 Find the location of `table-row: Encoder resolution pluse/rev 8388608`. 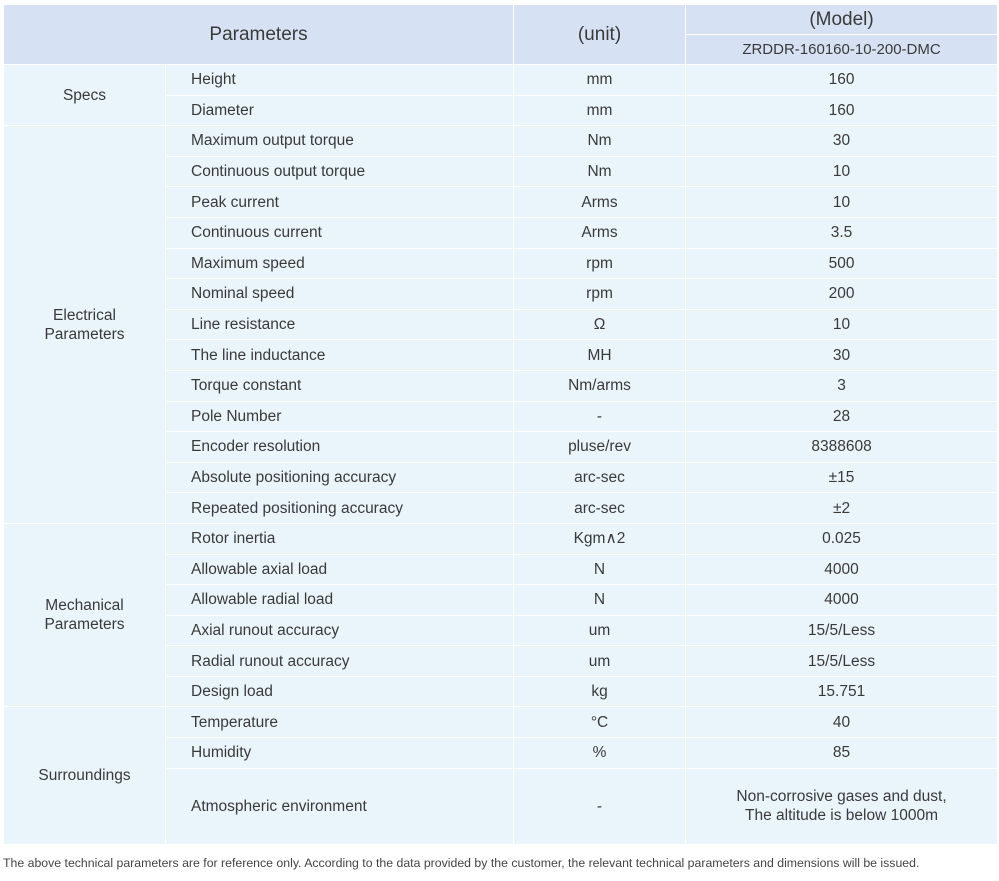

table-row: Encoder resolution pluse/rev 8388608 is located at coordinates (501, 447).